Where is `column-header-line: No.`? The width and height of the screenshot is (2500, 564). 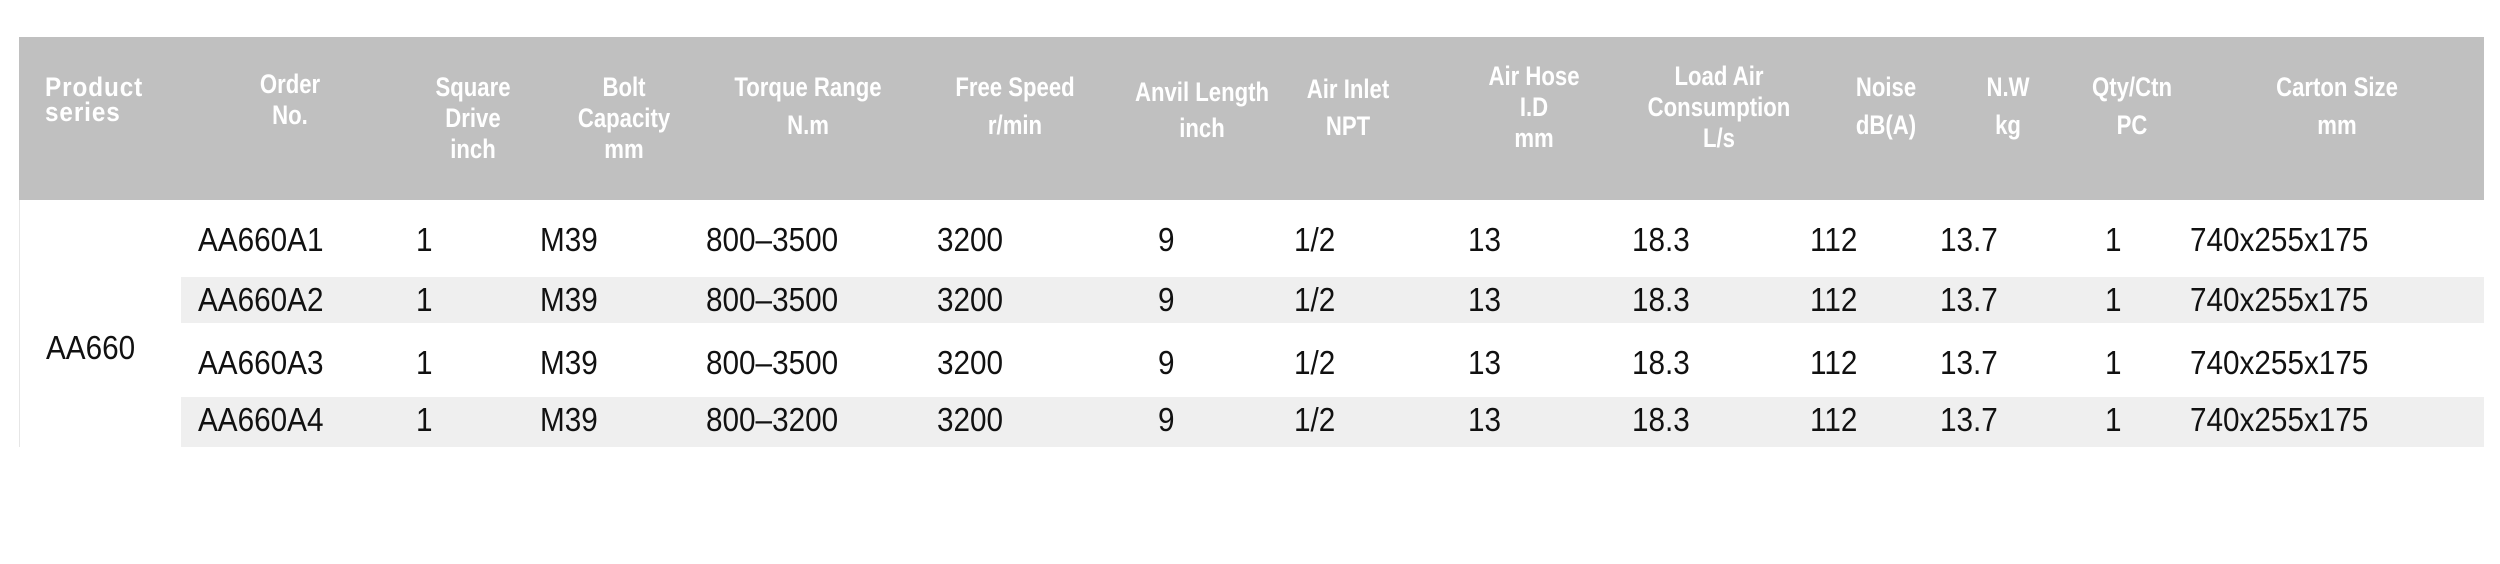 column-header-line: No. is located at coordinates (290, 114).